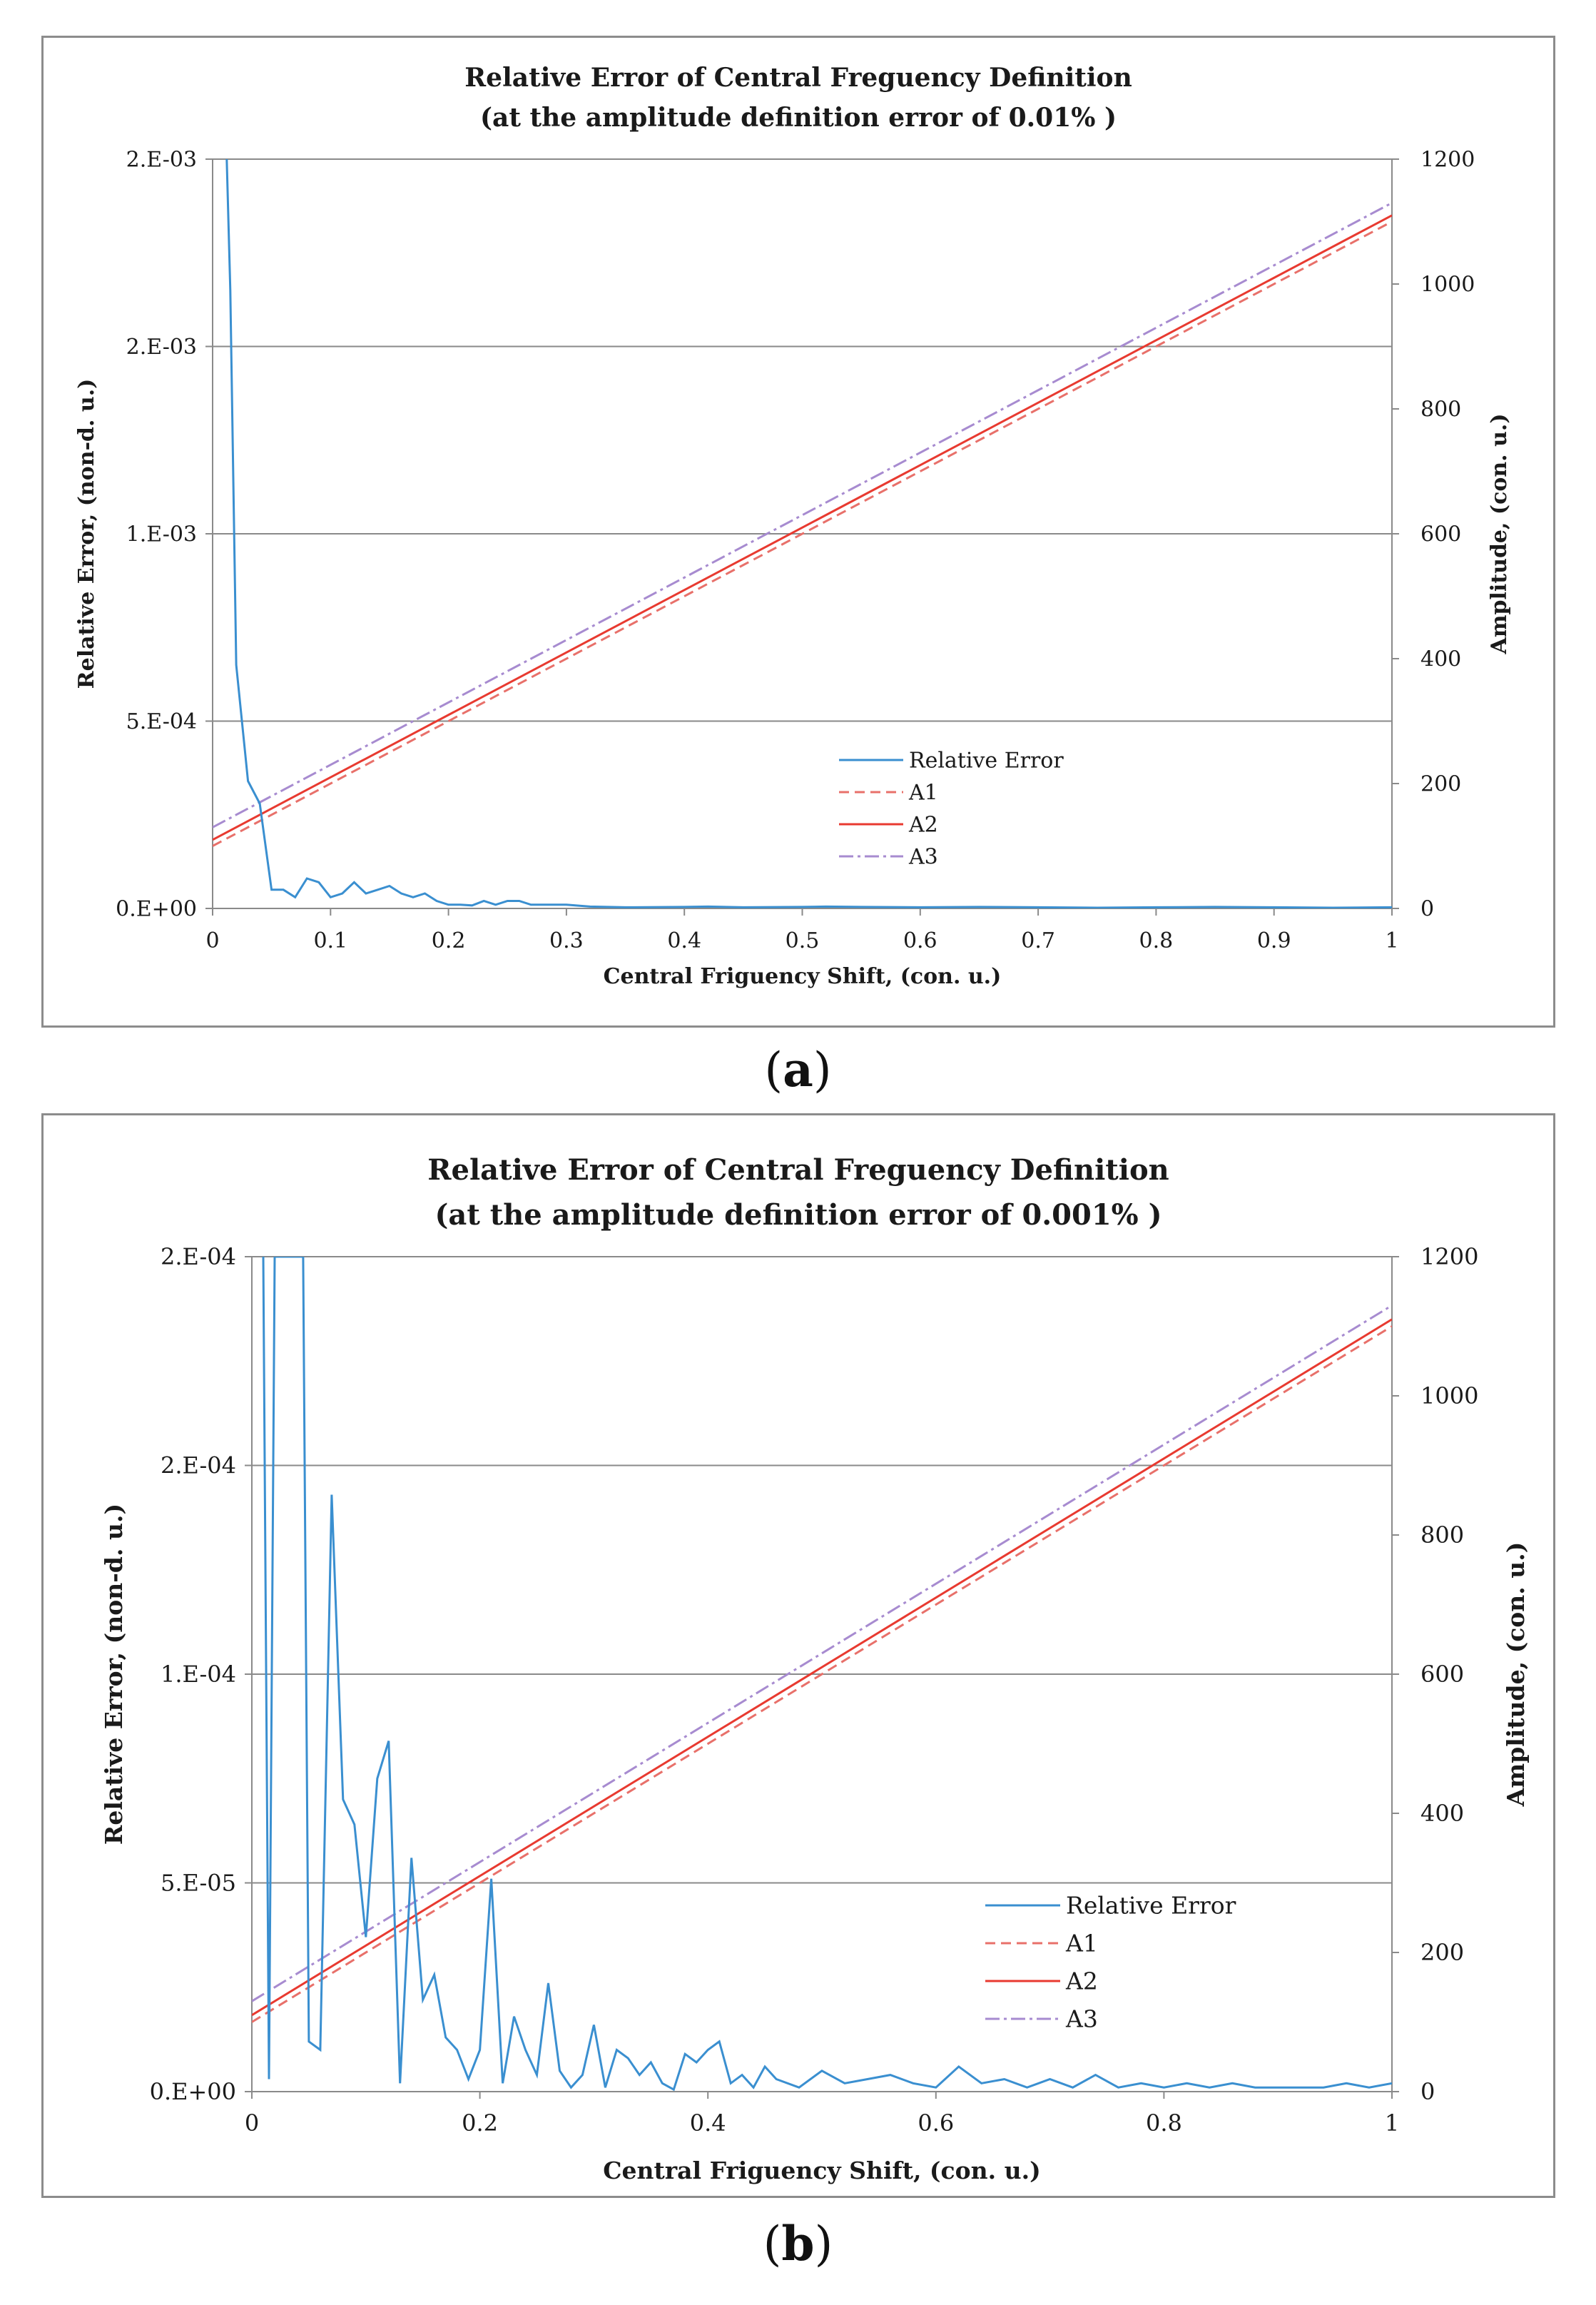 Image resolution: width=1596 pixels, height=2305 pixels. Describe the element at coordinates (566, 941) in the screenshot. I see `x-tick-label-3: 0.3` at that location.